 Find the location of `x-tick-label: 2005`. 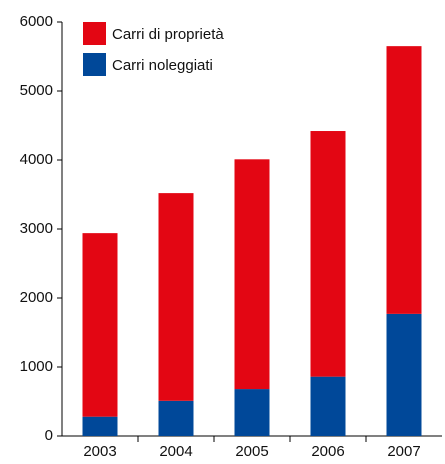

x-tick-label: 2005 is located at coordinates (251, 451).